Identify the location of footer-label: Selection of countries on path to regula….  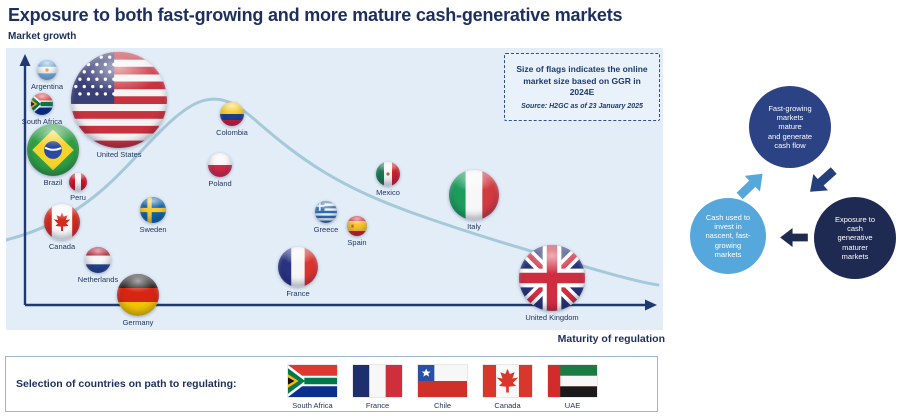
(126, 384).